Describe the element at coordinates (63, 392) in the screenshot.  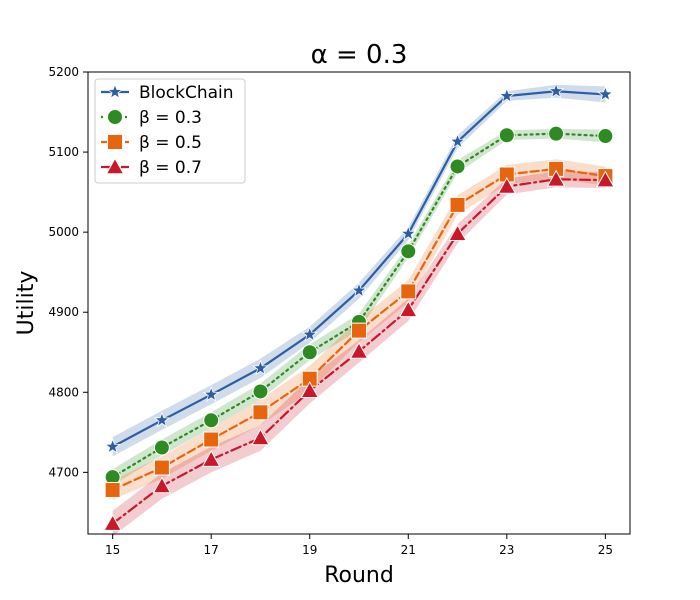
I see `y-tick-label: 4800` at that location.